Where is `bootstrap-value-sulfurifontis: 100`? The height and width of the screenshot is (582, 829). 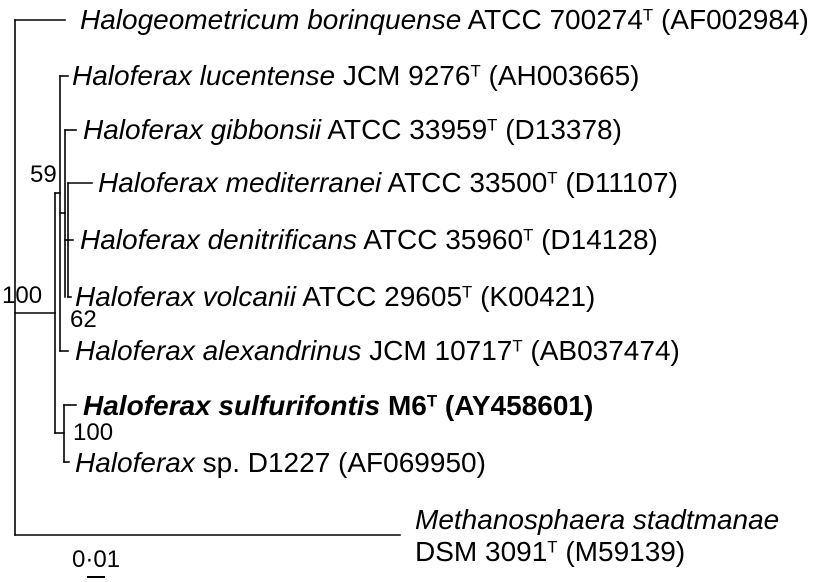
bootstrap-value-sulfurifontis: 100 is located at coordinates (93, 432).